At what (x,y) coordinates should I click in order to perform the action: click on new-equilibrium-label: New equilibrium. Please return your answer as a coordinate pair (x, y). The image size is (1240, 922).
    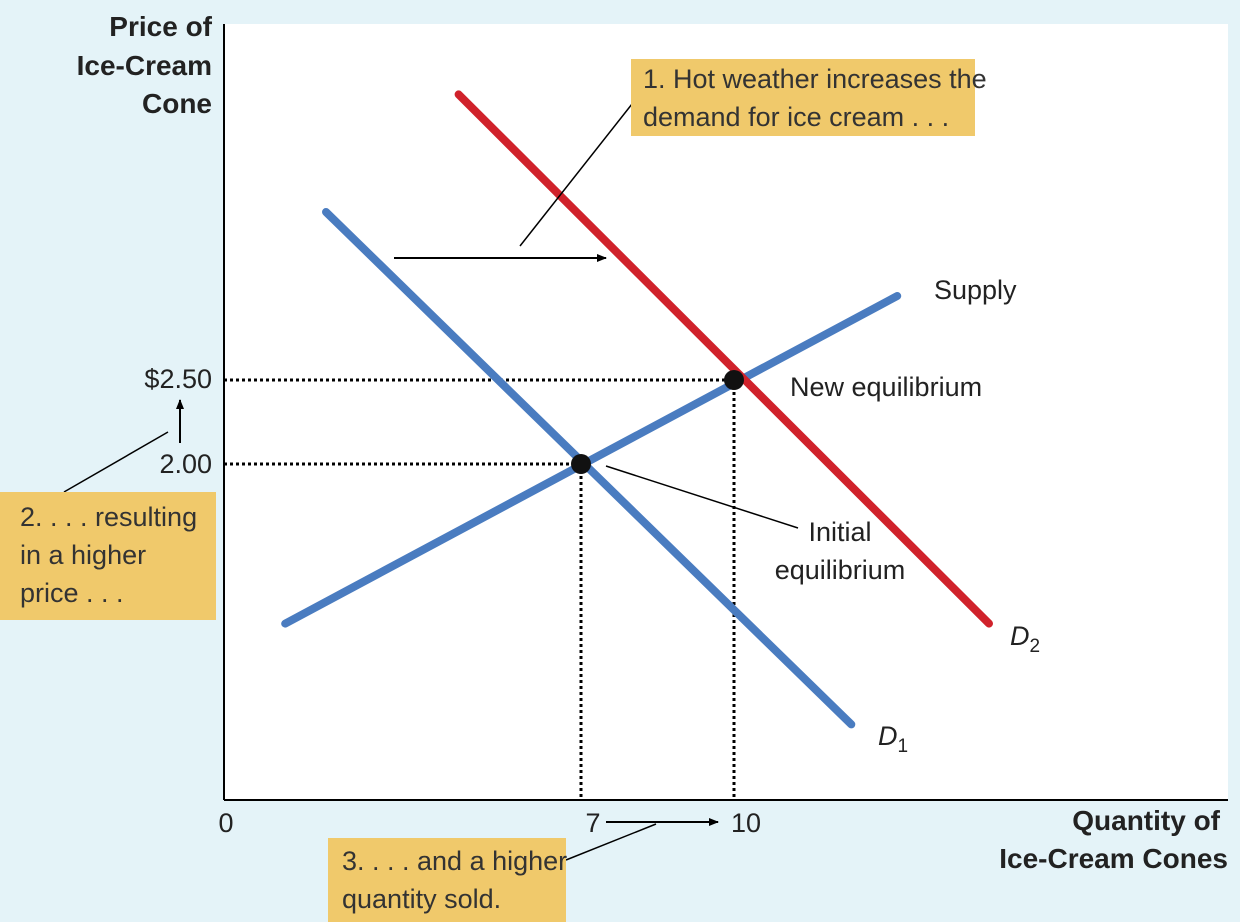
    Looking at the image, I should click on (886, 387).